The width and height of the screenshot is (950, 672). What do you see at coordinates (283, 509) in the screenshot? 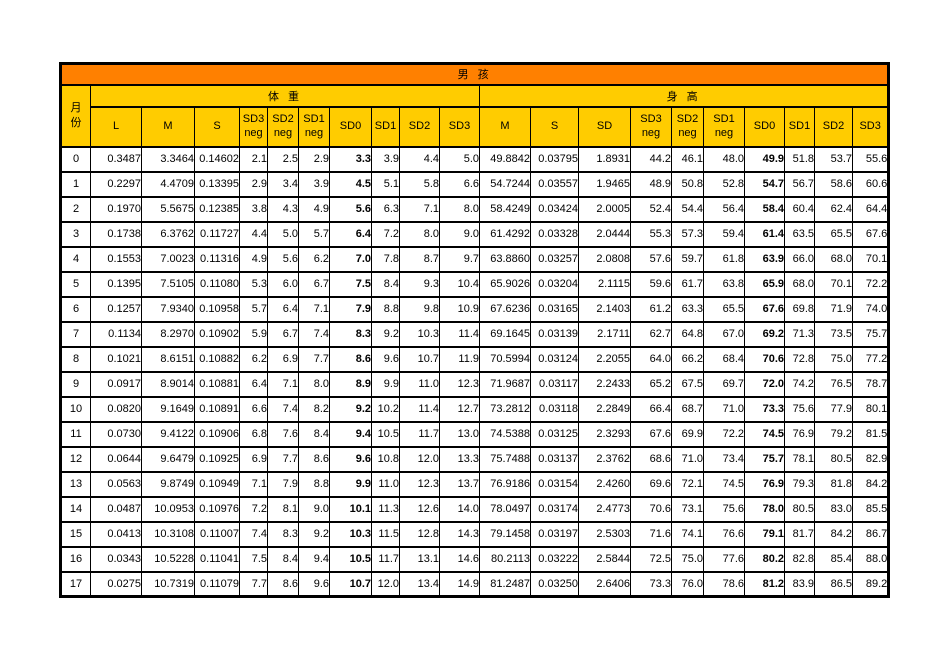
I see `cell-weight-sd2-neg: 8.1` at bounding box center [283, 509].